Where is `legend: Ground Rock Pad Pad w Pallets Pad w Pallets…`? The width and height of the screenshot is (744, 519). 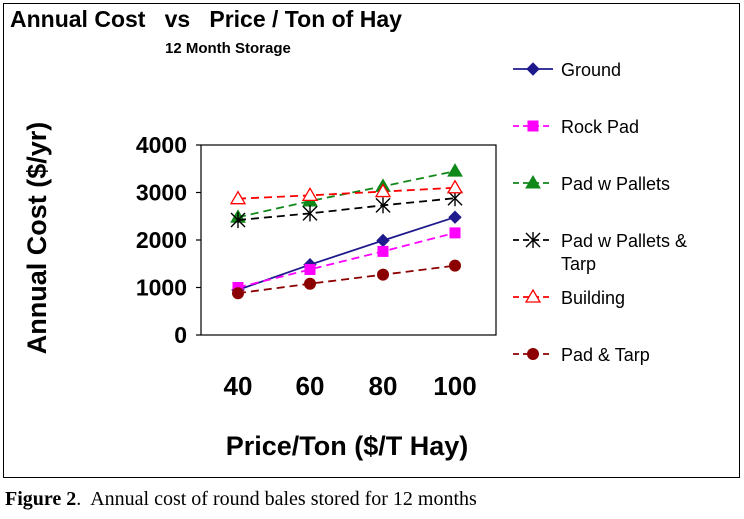
legend: Ground Rock Pad Pad w Pallets Pad w Pallets… is located at coordinates (600, 212).